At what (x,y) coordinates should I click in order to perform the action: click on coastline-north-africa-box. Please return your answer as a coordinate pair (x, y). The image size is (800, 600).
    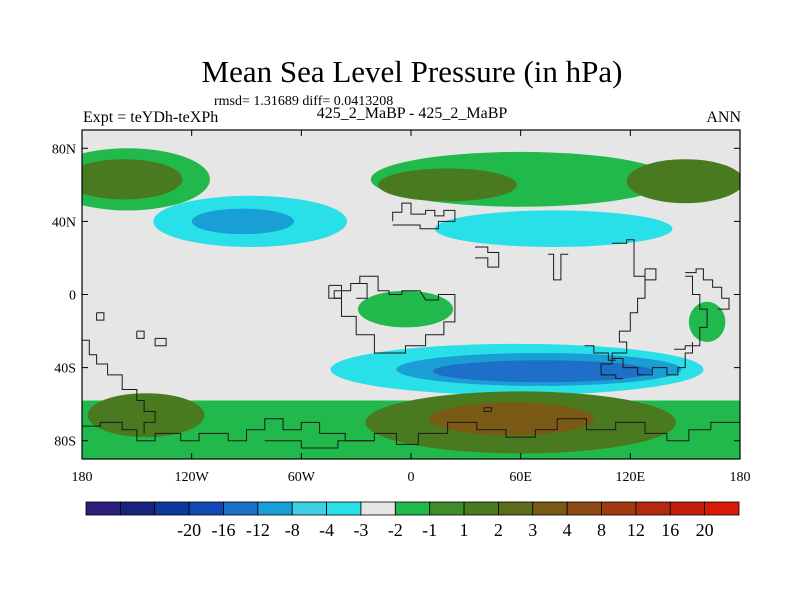
    Looking at the image, I should click on (335, 291).